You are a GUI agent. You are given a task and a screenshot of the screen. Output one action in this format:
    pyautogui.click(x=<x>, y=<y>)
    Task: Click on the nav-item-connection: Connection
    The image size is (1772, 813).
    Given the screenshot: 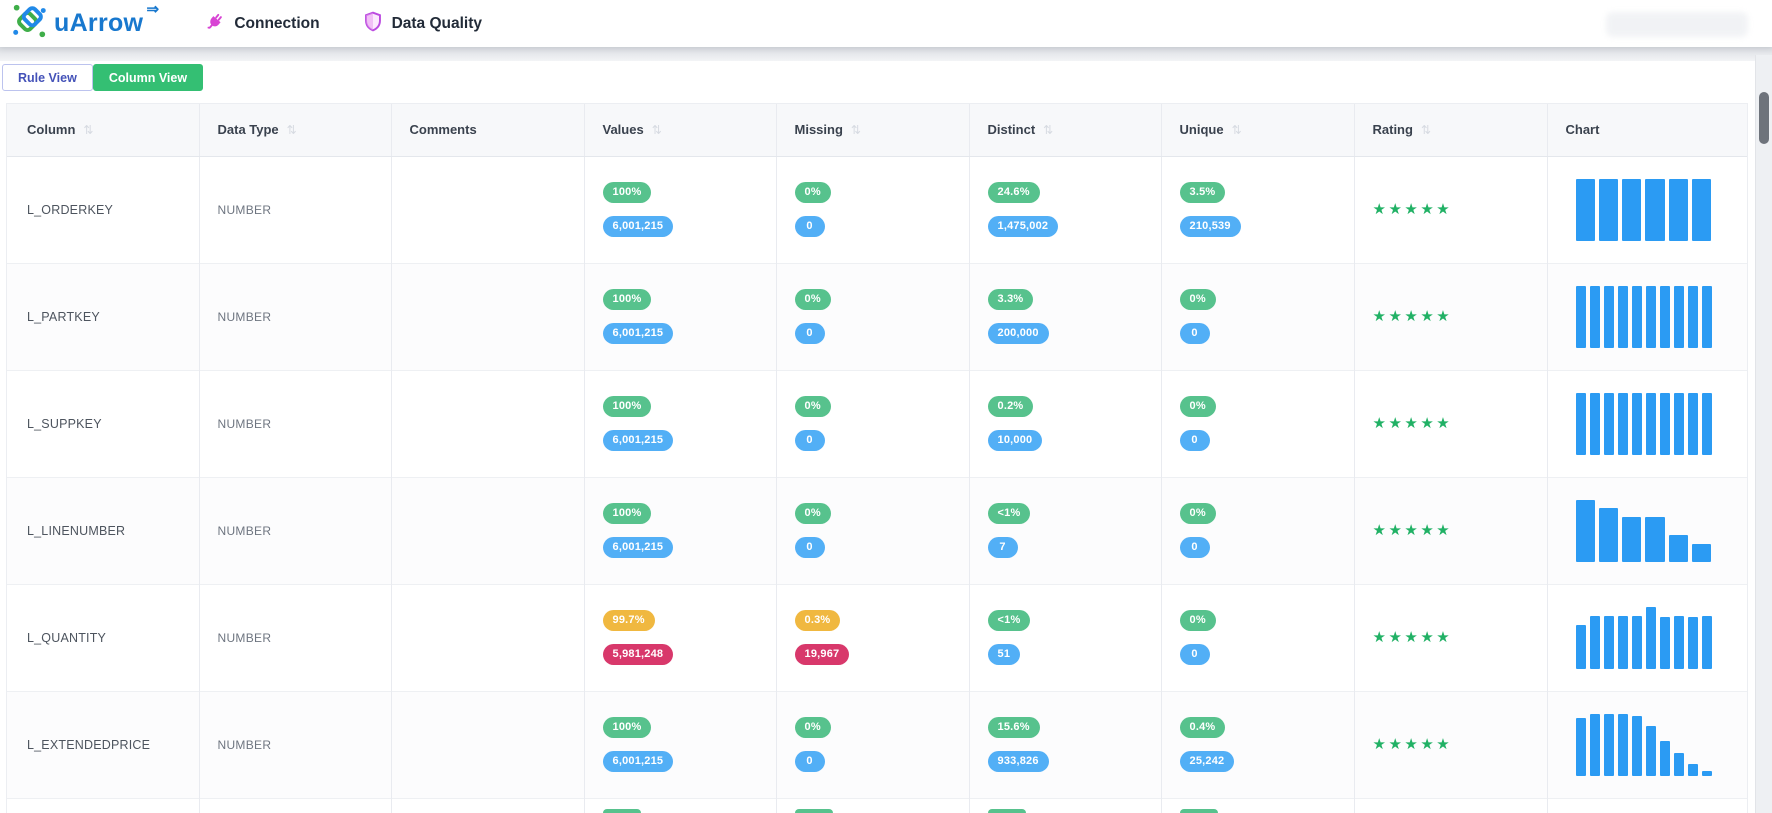 What is the action you would take?
    pyautogui.click(x=261, y=24)
    